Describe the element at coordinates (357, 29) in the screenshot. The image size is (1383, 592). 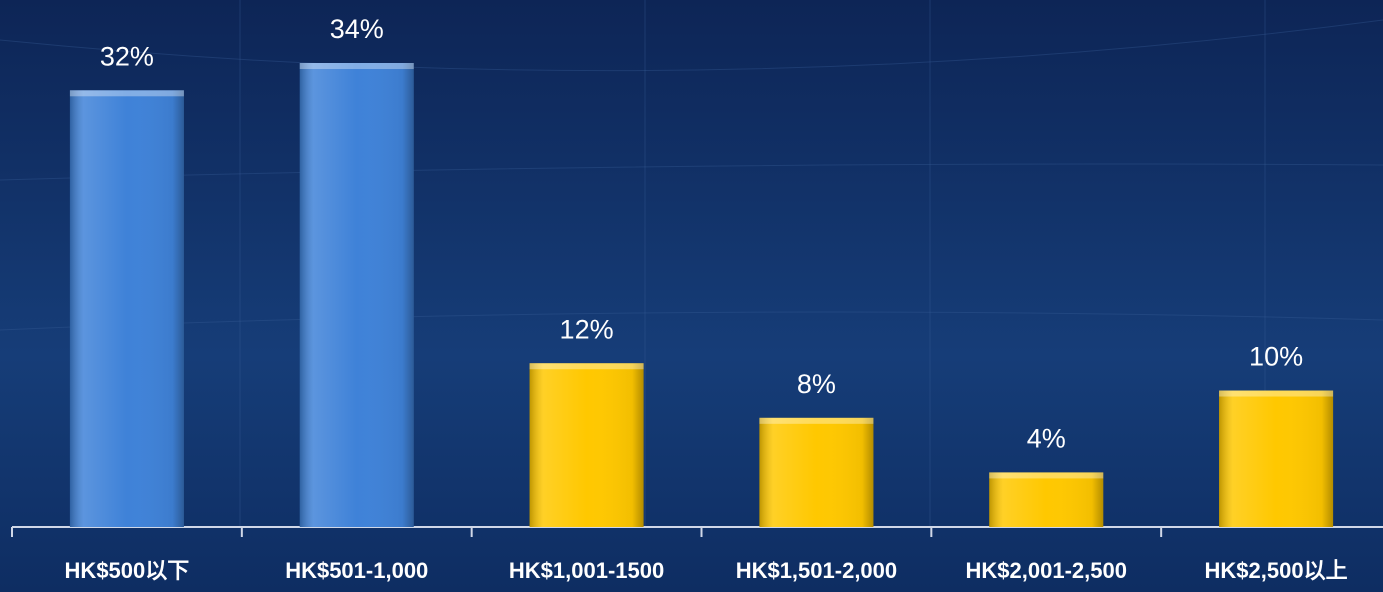
I see `value-label: 34%` at that location.